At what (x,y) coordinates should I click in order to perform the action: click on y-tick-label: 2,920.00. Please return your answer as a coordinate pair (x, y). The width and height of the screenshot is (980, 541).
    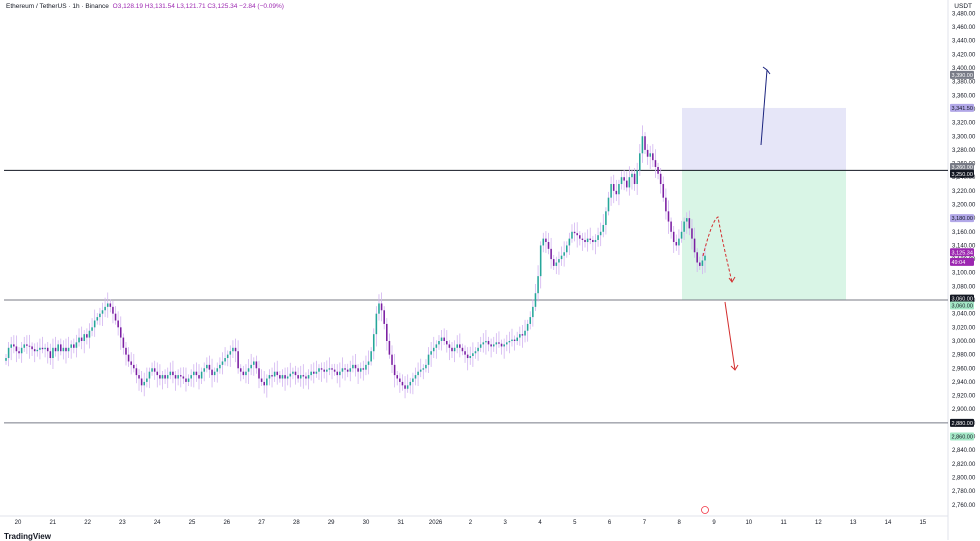
    Looking at the image, I should click on (964, 397).